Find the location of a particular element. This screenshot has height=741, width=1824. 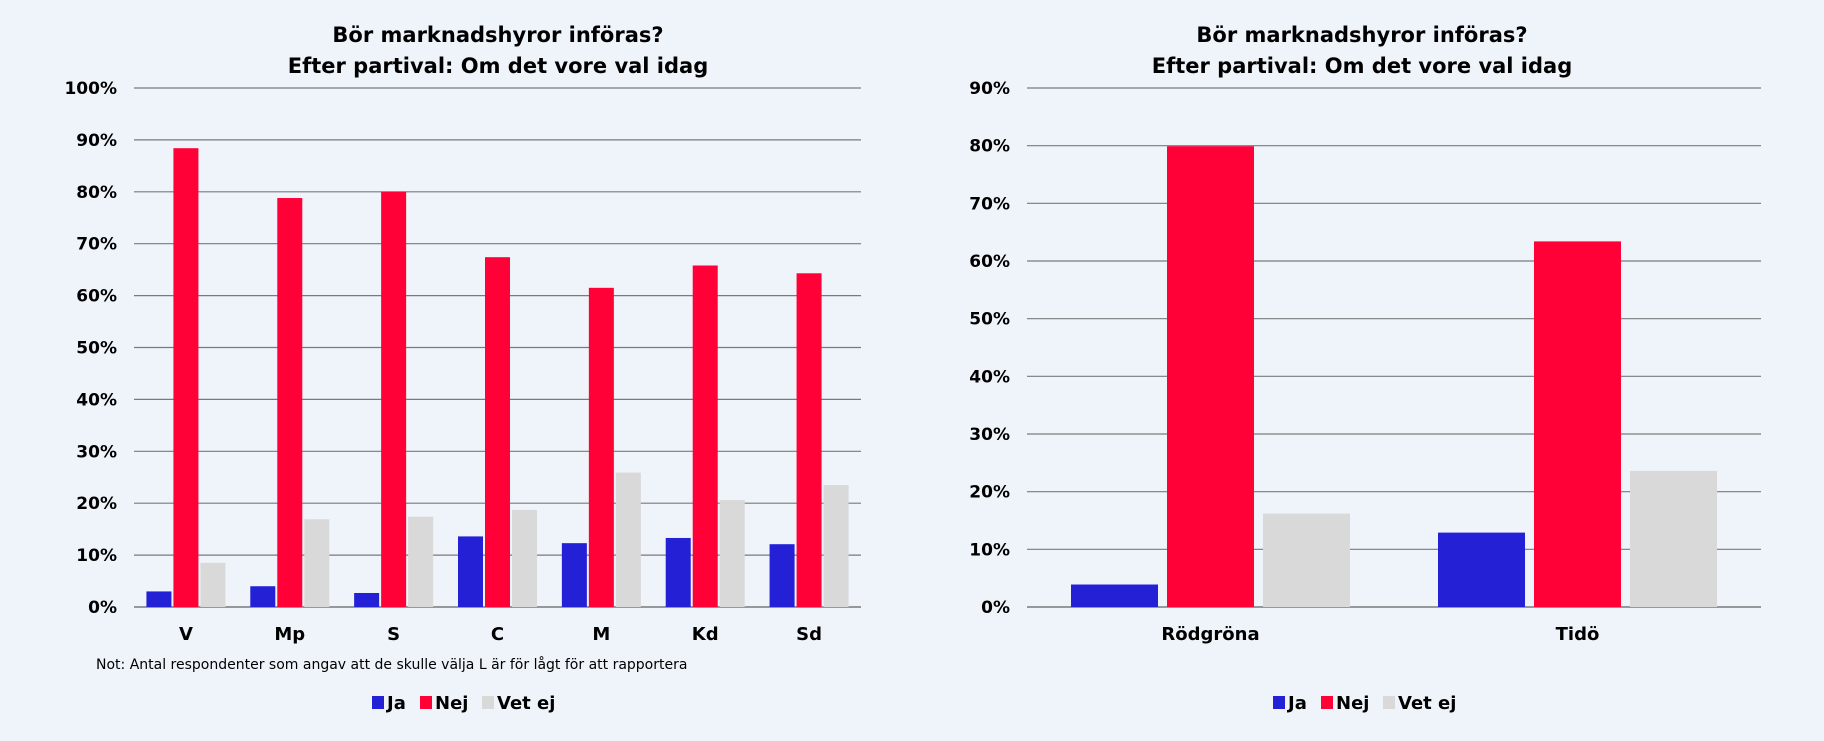

x-tick-label: S is located at coordinates (393, 634).